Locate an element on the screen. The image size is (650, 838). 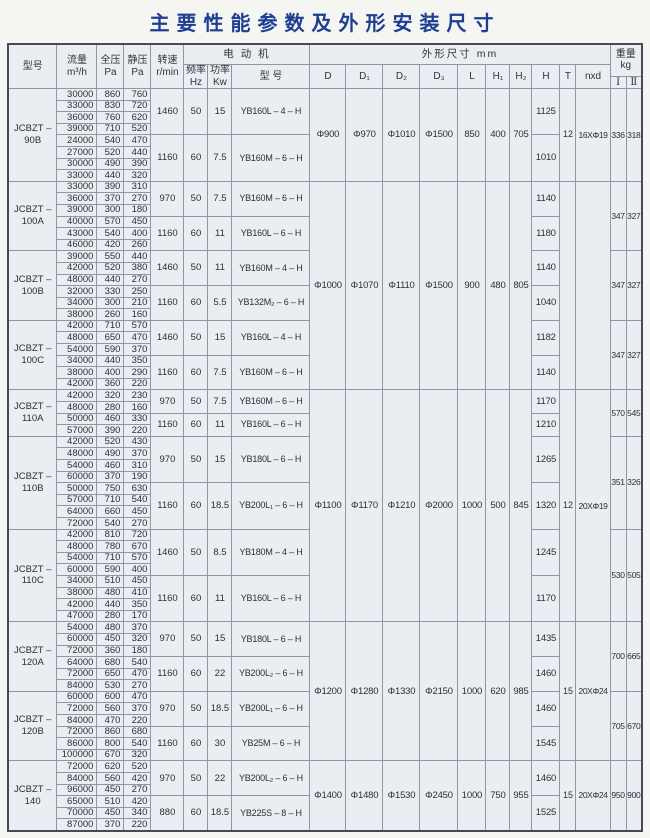
total-pressure-cell: 670 is located at coordinates (110, 755).